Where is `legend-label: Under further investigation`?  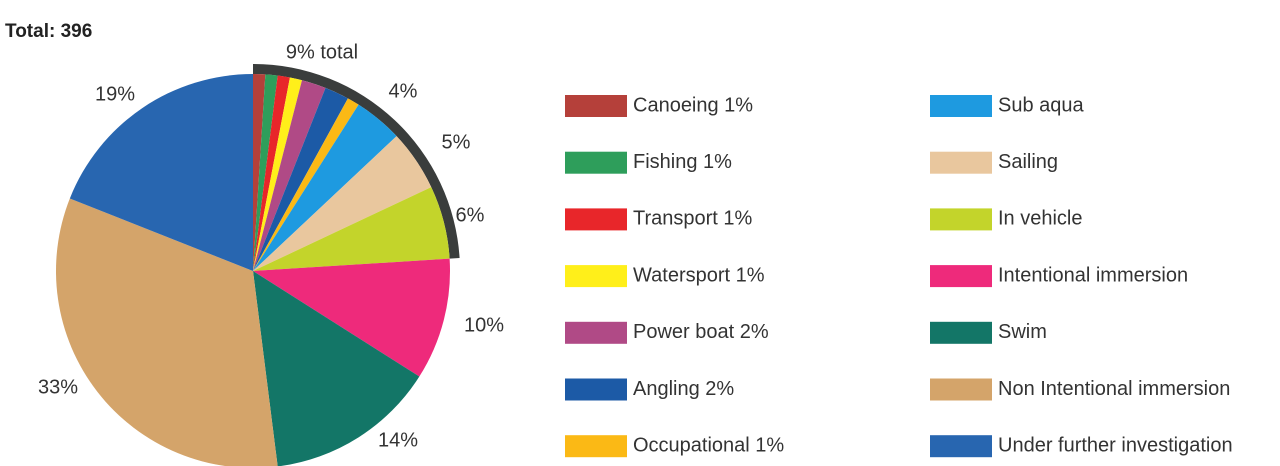 legend-label: Under further investigation is located at coordinates (1115, 445).